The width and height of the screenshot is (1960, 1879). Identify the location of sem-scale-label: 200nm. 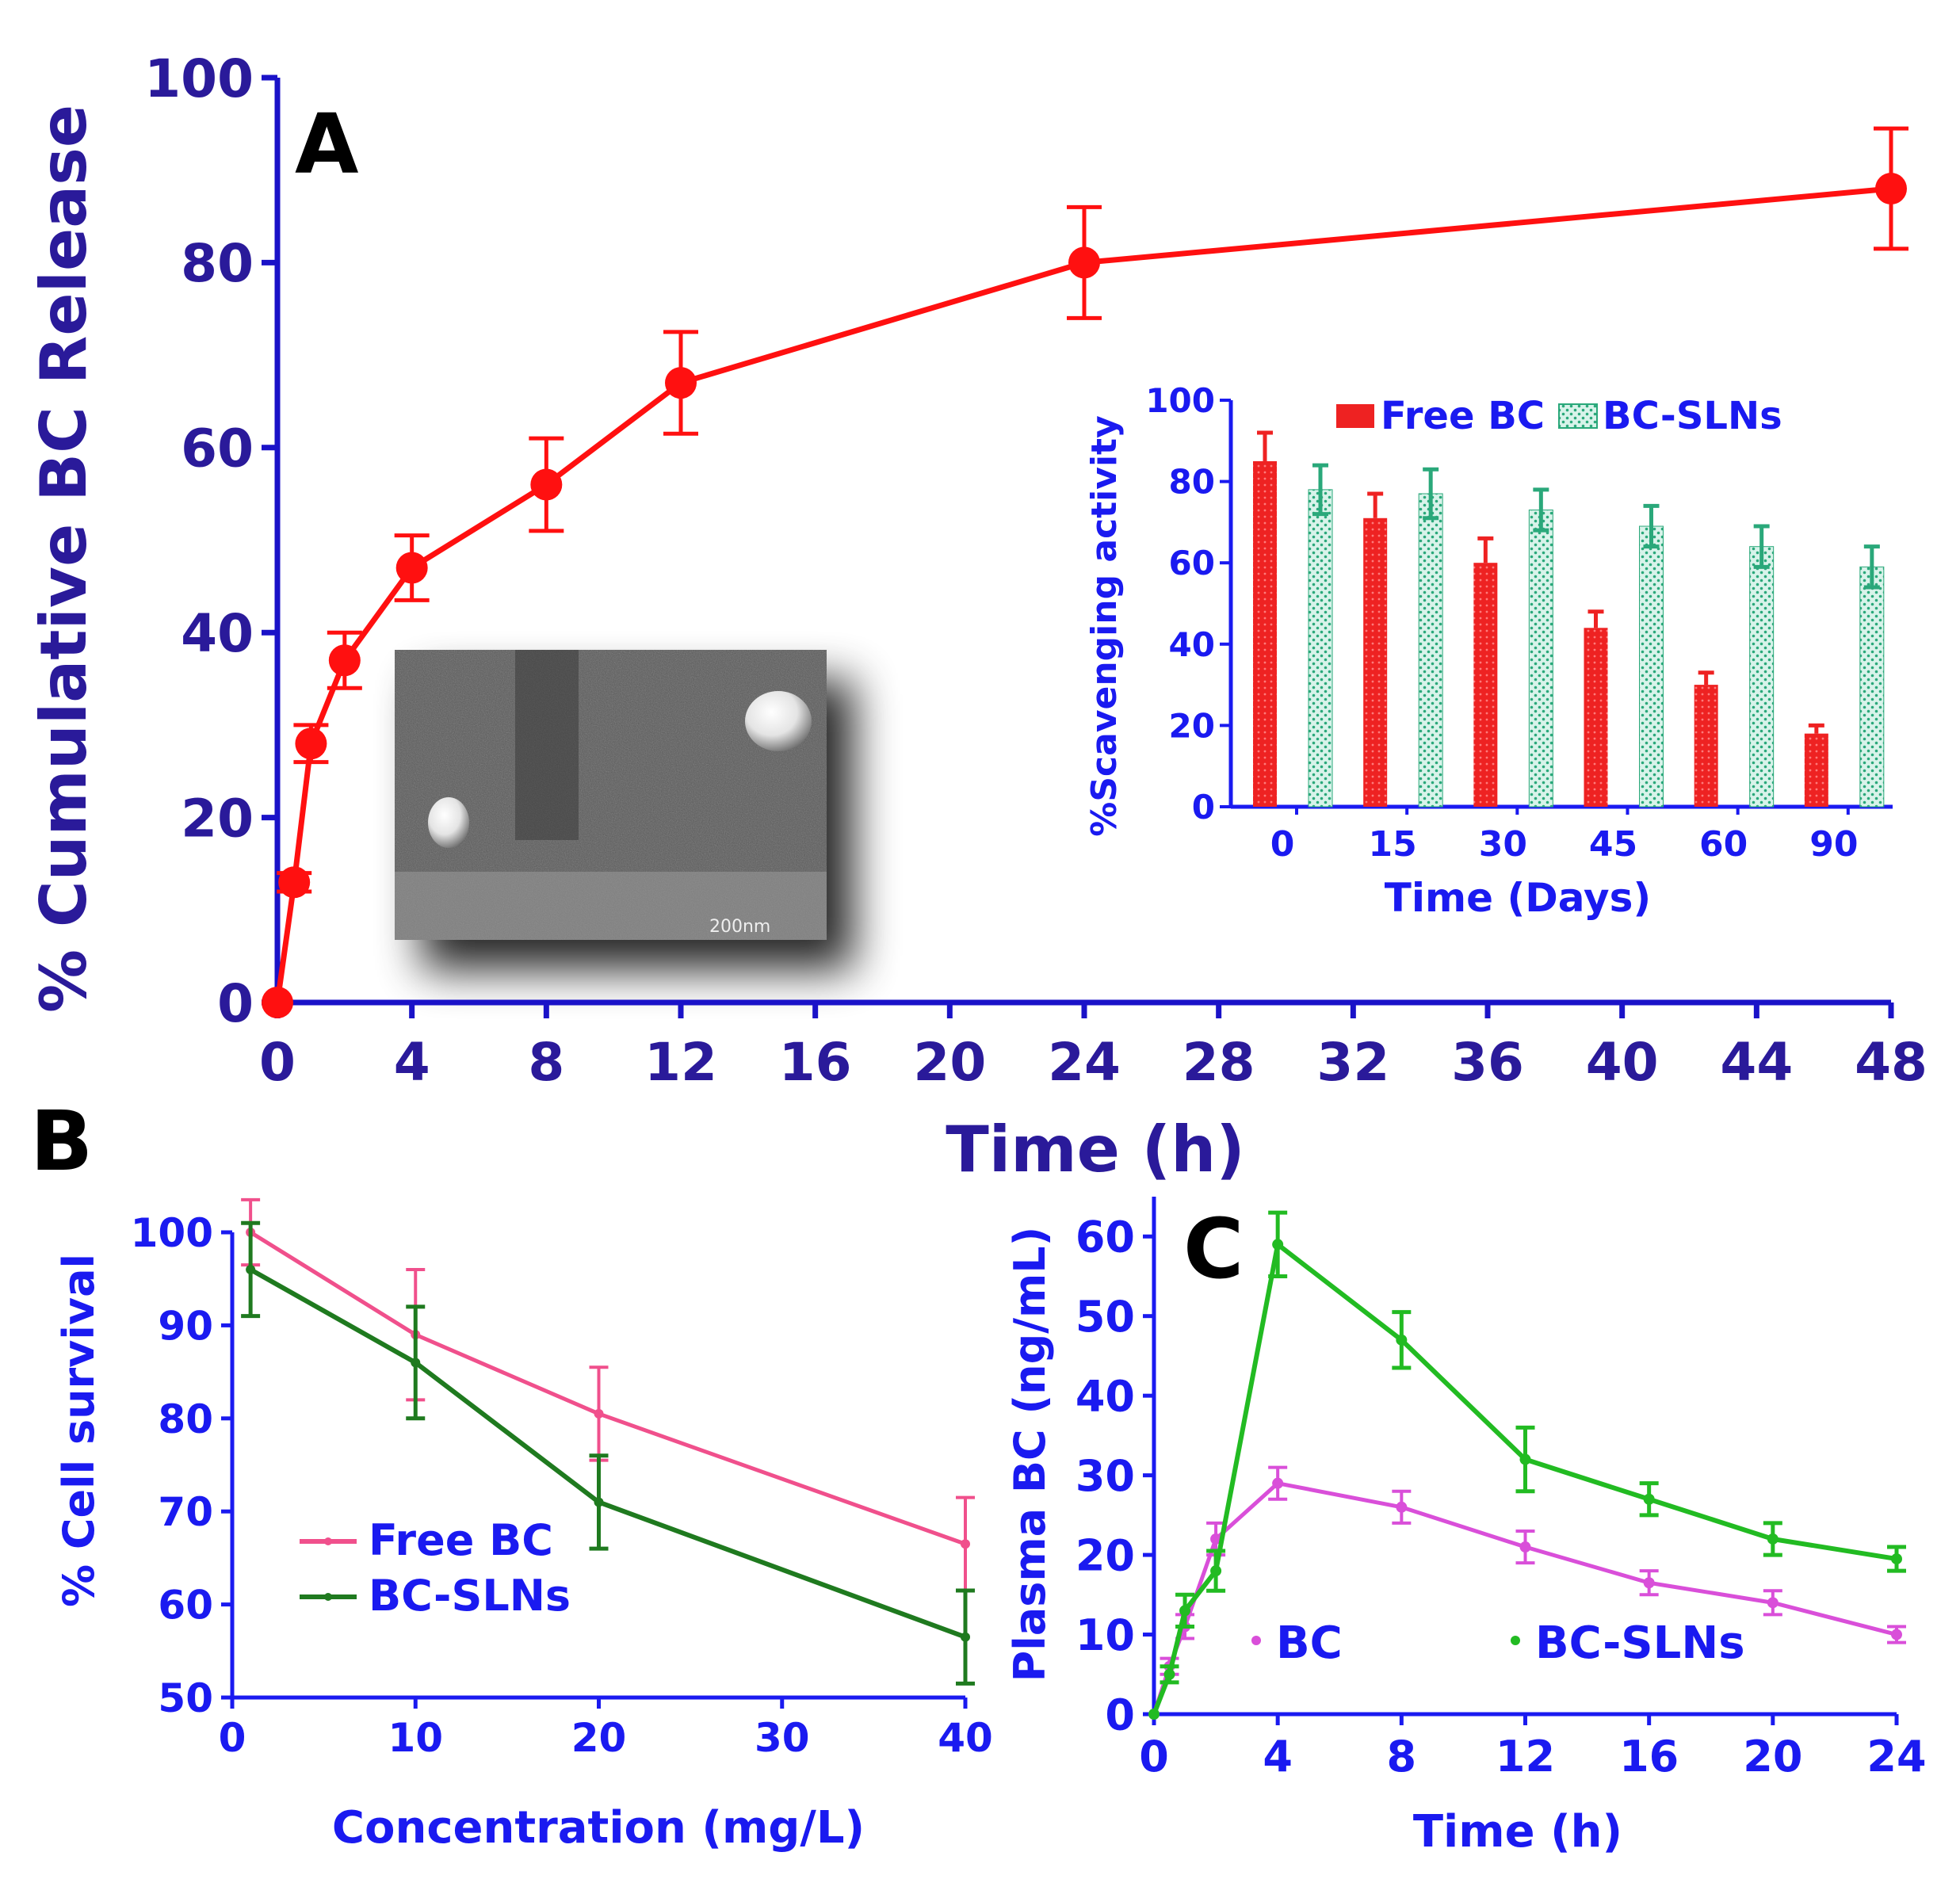
(740, 927).